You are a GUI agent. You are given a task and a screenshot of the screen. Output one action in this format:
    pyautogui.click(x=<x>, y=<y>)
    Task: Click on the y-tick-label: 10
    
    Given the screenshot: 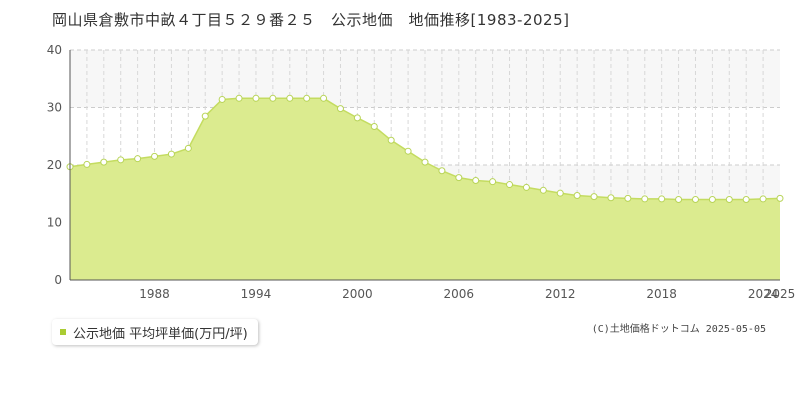 What is the action you would take?
    pyautogui.click(x=54, y=223)
    